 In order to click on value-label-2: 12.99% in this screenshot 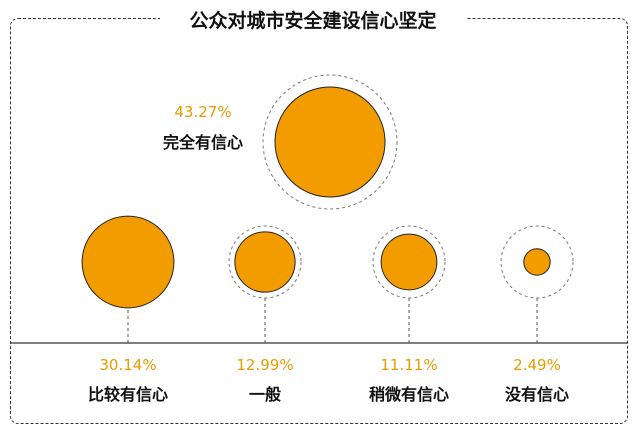, I will do `click(265, 365)`.